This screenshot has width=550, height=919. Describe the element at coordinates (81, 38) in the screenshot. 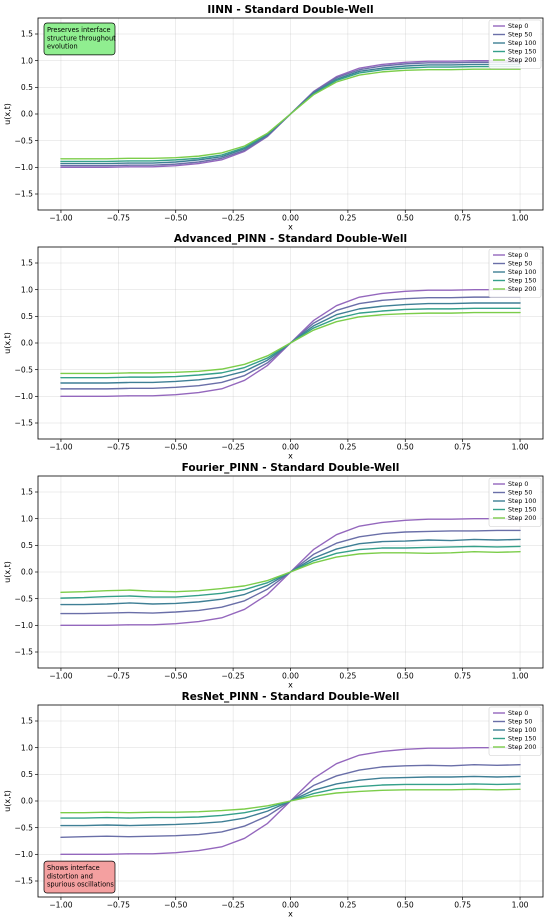

I see `annotation-text: structure throughout` at that location.